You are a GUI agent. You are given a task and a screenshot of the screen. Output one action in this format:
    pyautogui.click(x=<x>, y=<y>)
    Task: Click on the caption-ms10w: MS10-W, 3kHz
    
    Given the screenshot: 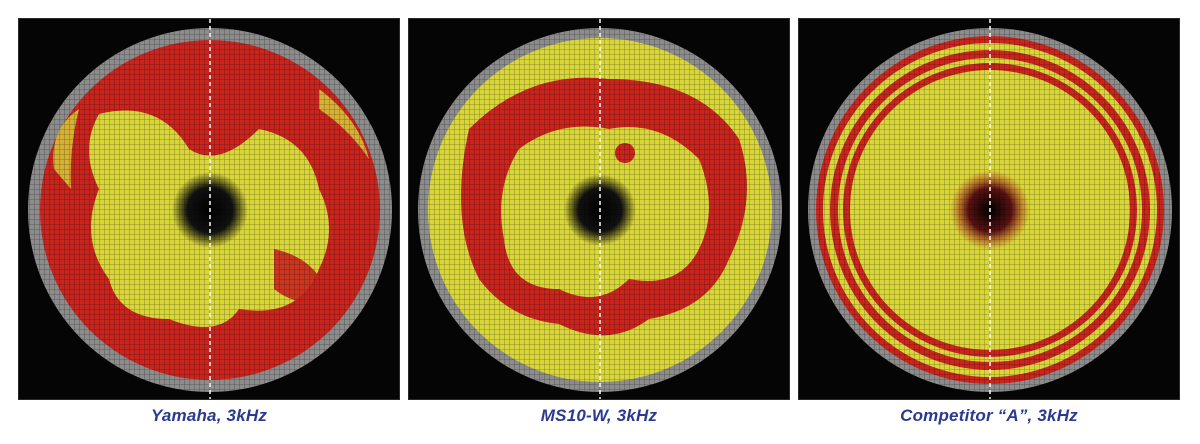 What is the action you would take?
    pyautogui.click(x=599, y=415)
    